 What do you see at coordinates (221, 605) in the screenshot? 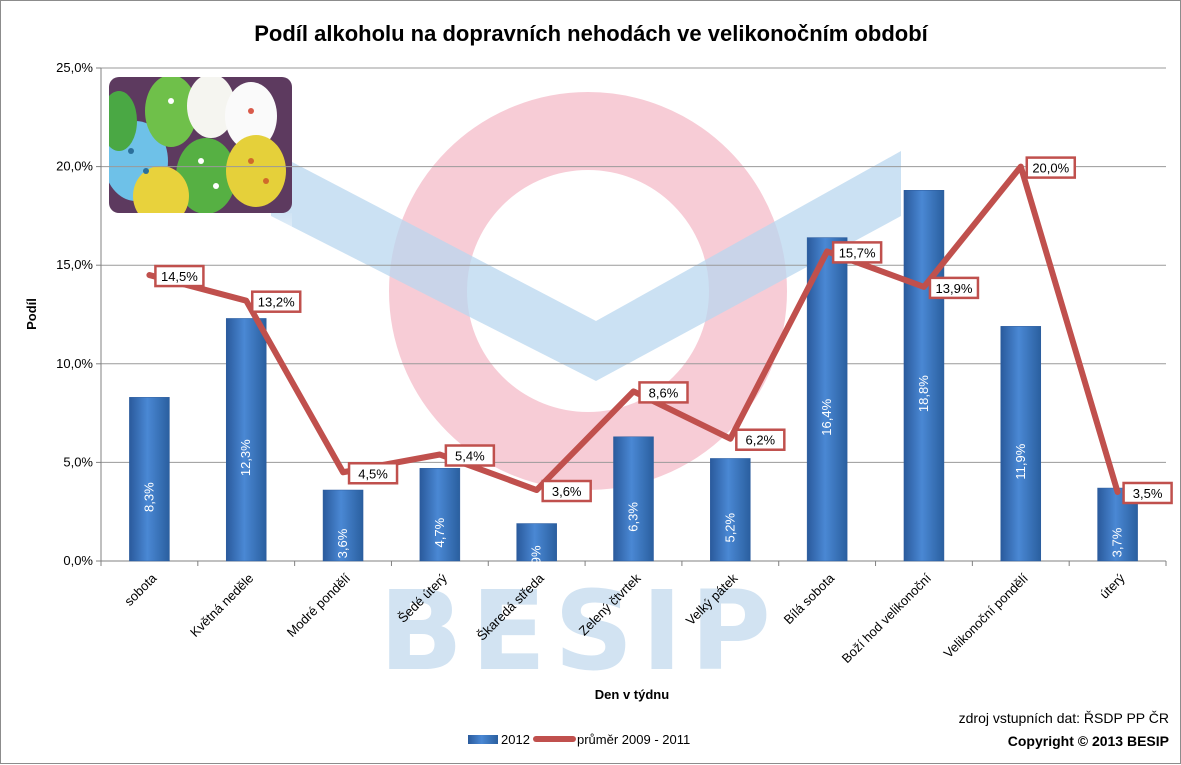
I see `x-tick-label: Květná neděle` at bounding box center [221, 605].